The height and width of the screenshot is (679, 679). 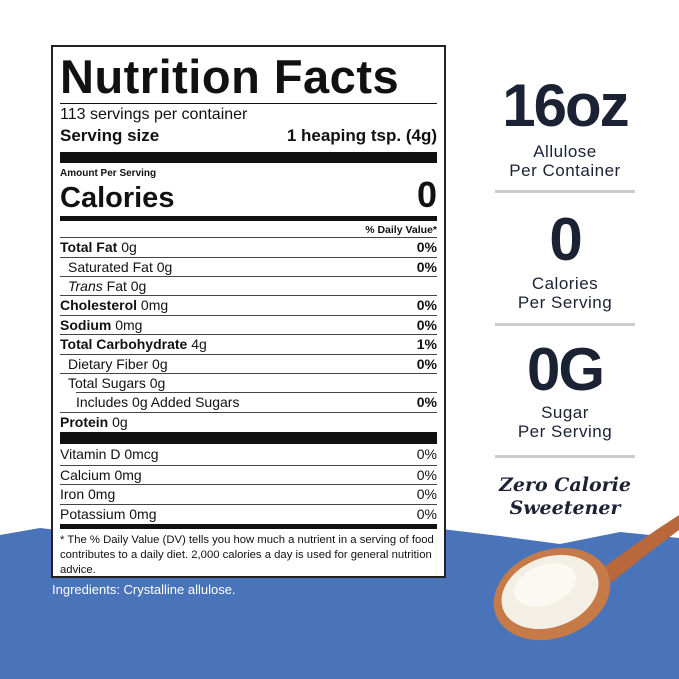 What do you see at coordinates (586, 578) in the screenshot?
I see `spoon` at bounding box center [586, 578].